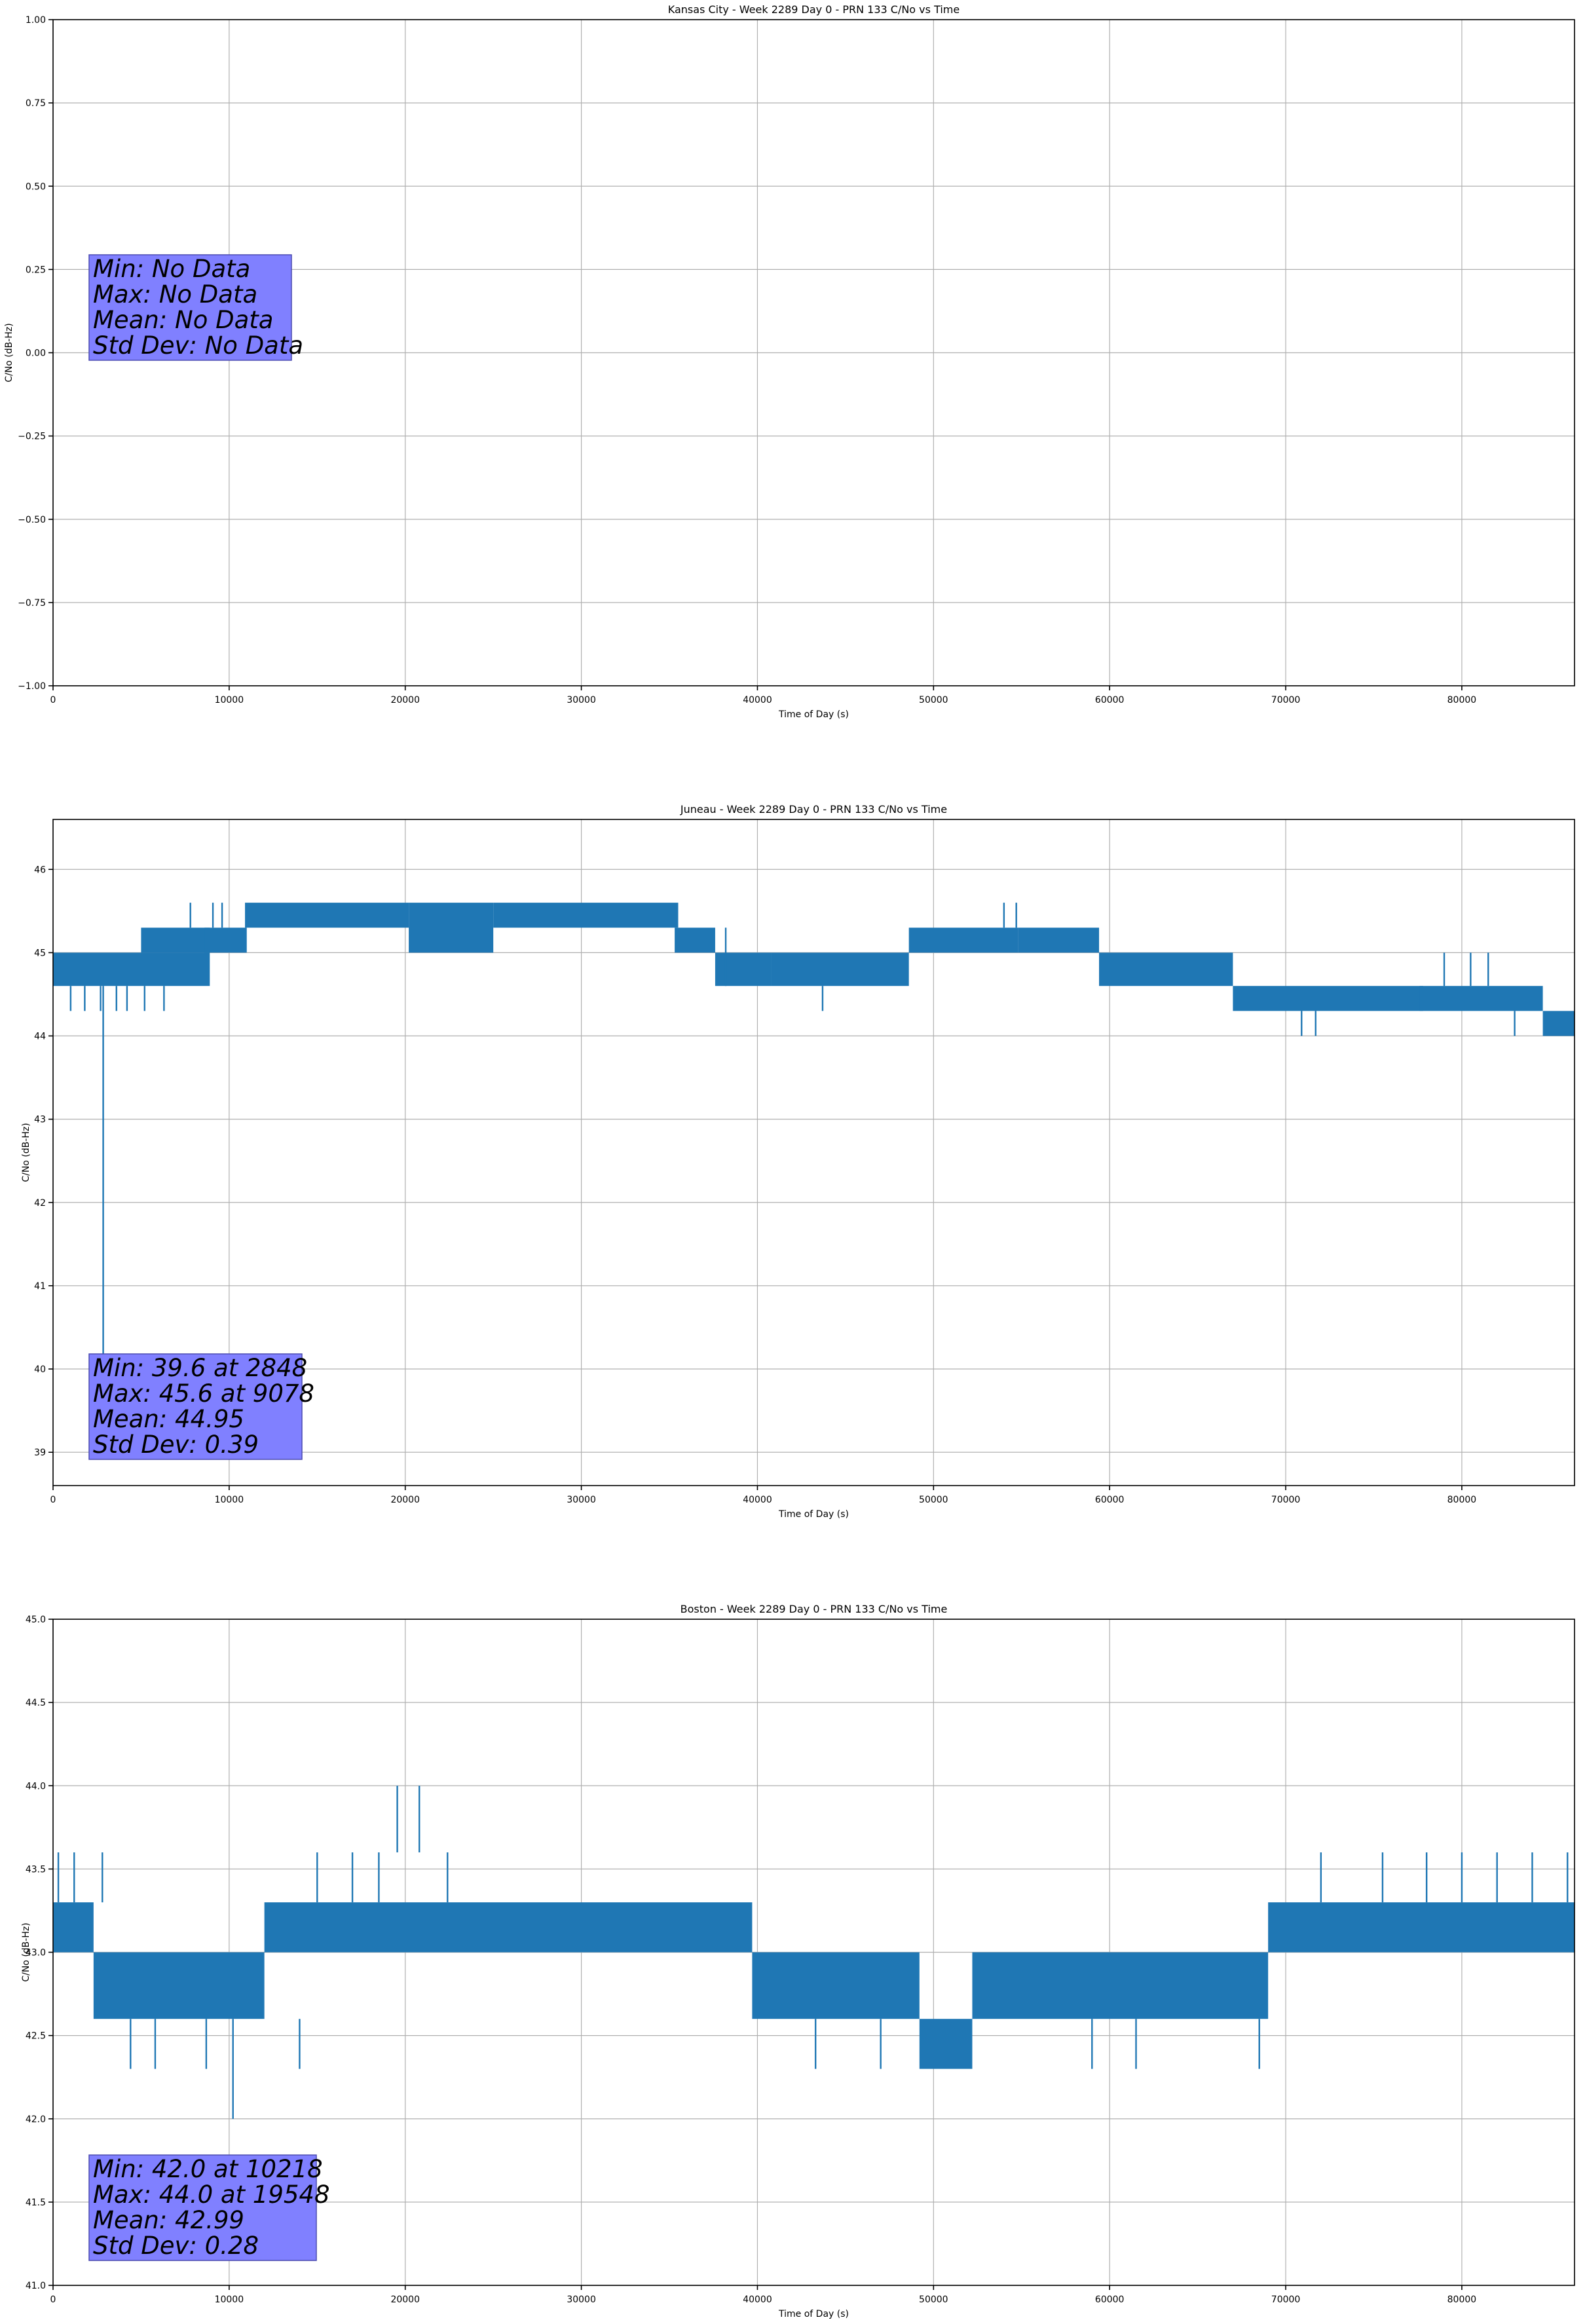  I want to click on y-tick-label: 1.00, so click(36, 20).